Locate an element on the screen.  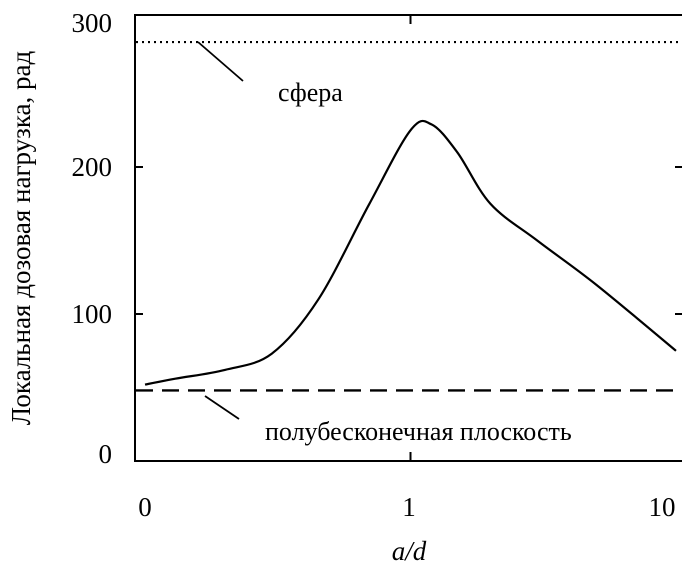
x-tick-label: 0 is located at coordinates (145, 507).